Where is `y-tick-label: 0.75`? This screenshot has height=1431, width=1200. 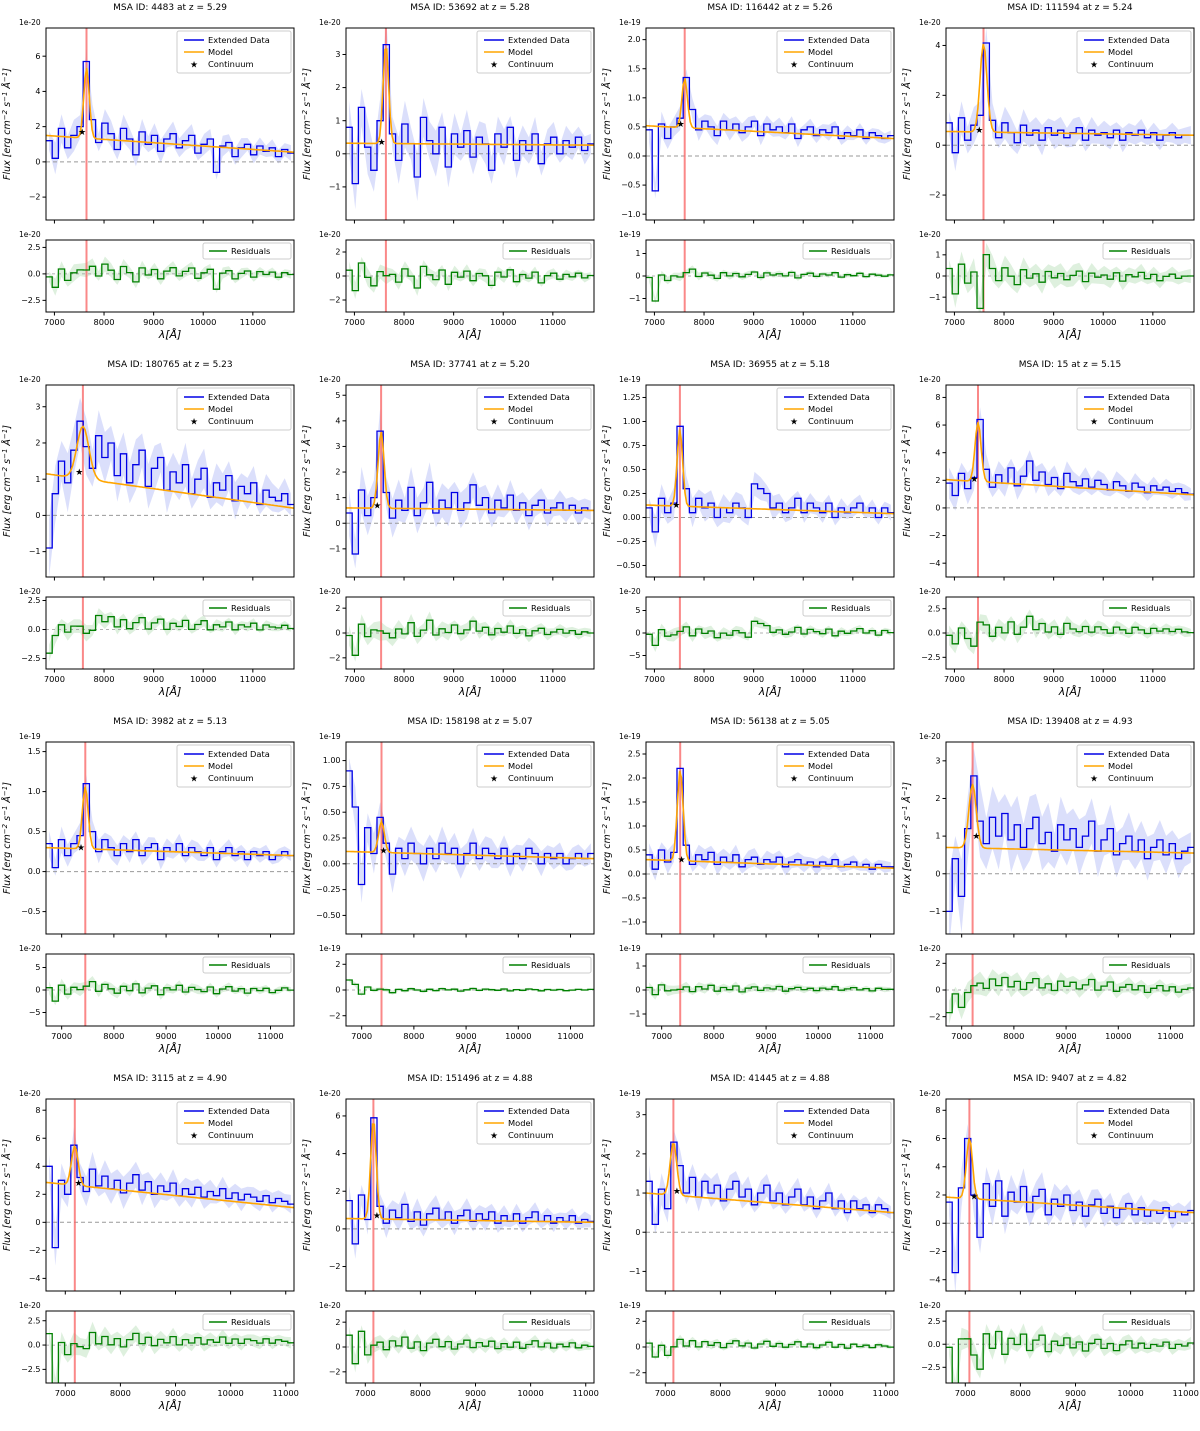
y-tick-label: 0.75 is located at coordinates (332, 786).